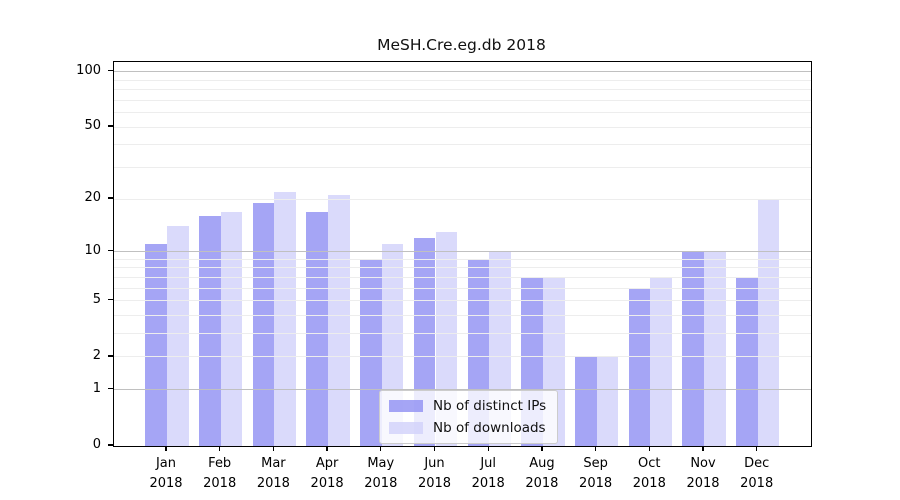  Describe the element at coordinates (96, 388) in the screenshot. I see `y-axis-tick-label: 1` at that location.